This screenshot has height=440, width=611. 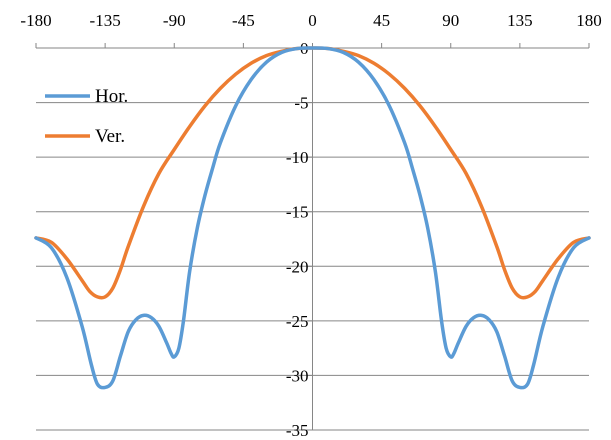 I want to click on legend: Hor. Ver., so click(x=86, y=116).